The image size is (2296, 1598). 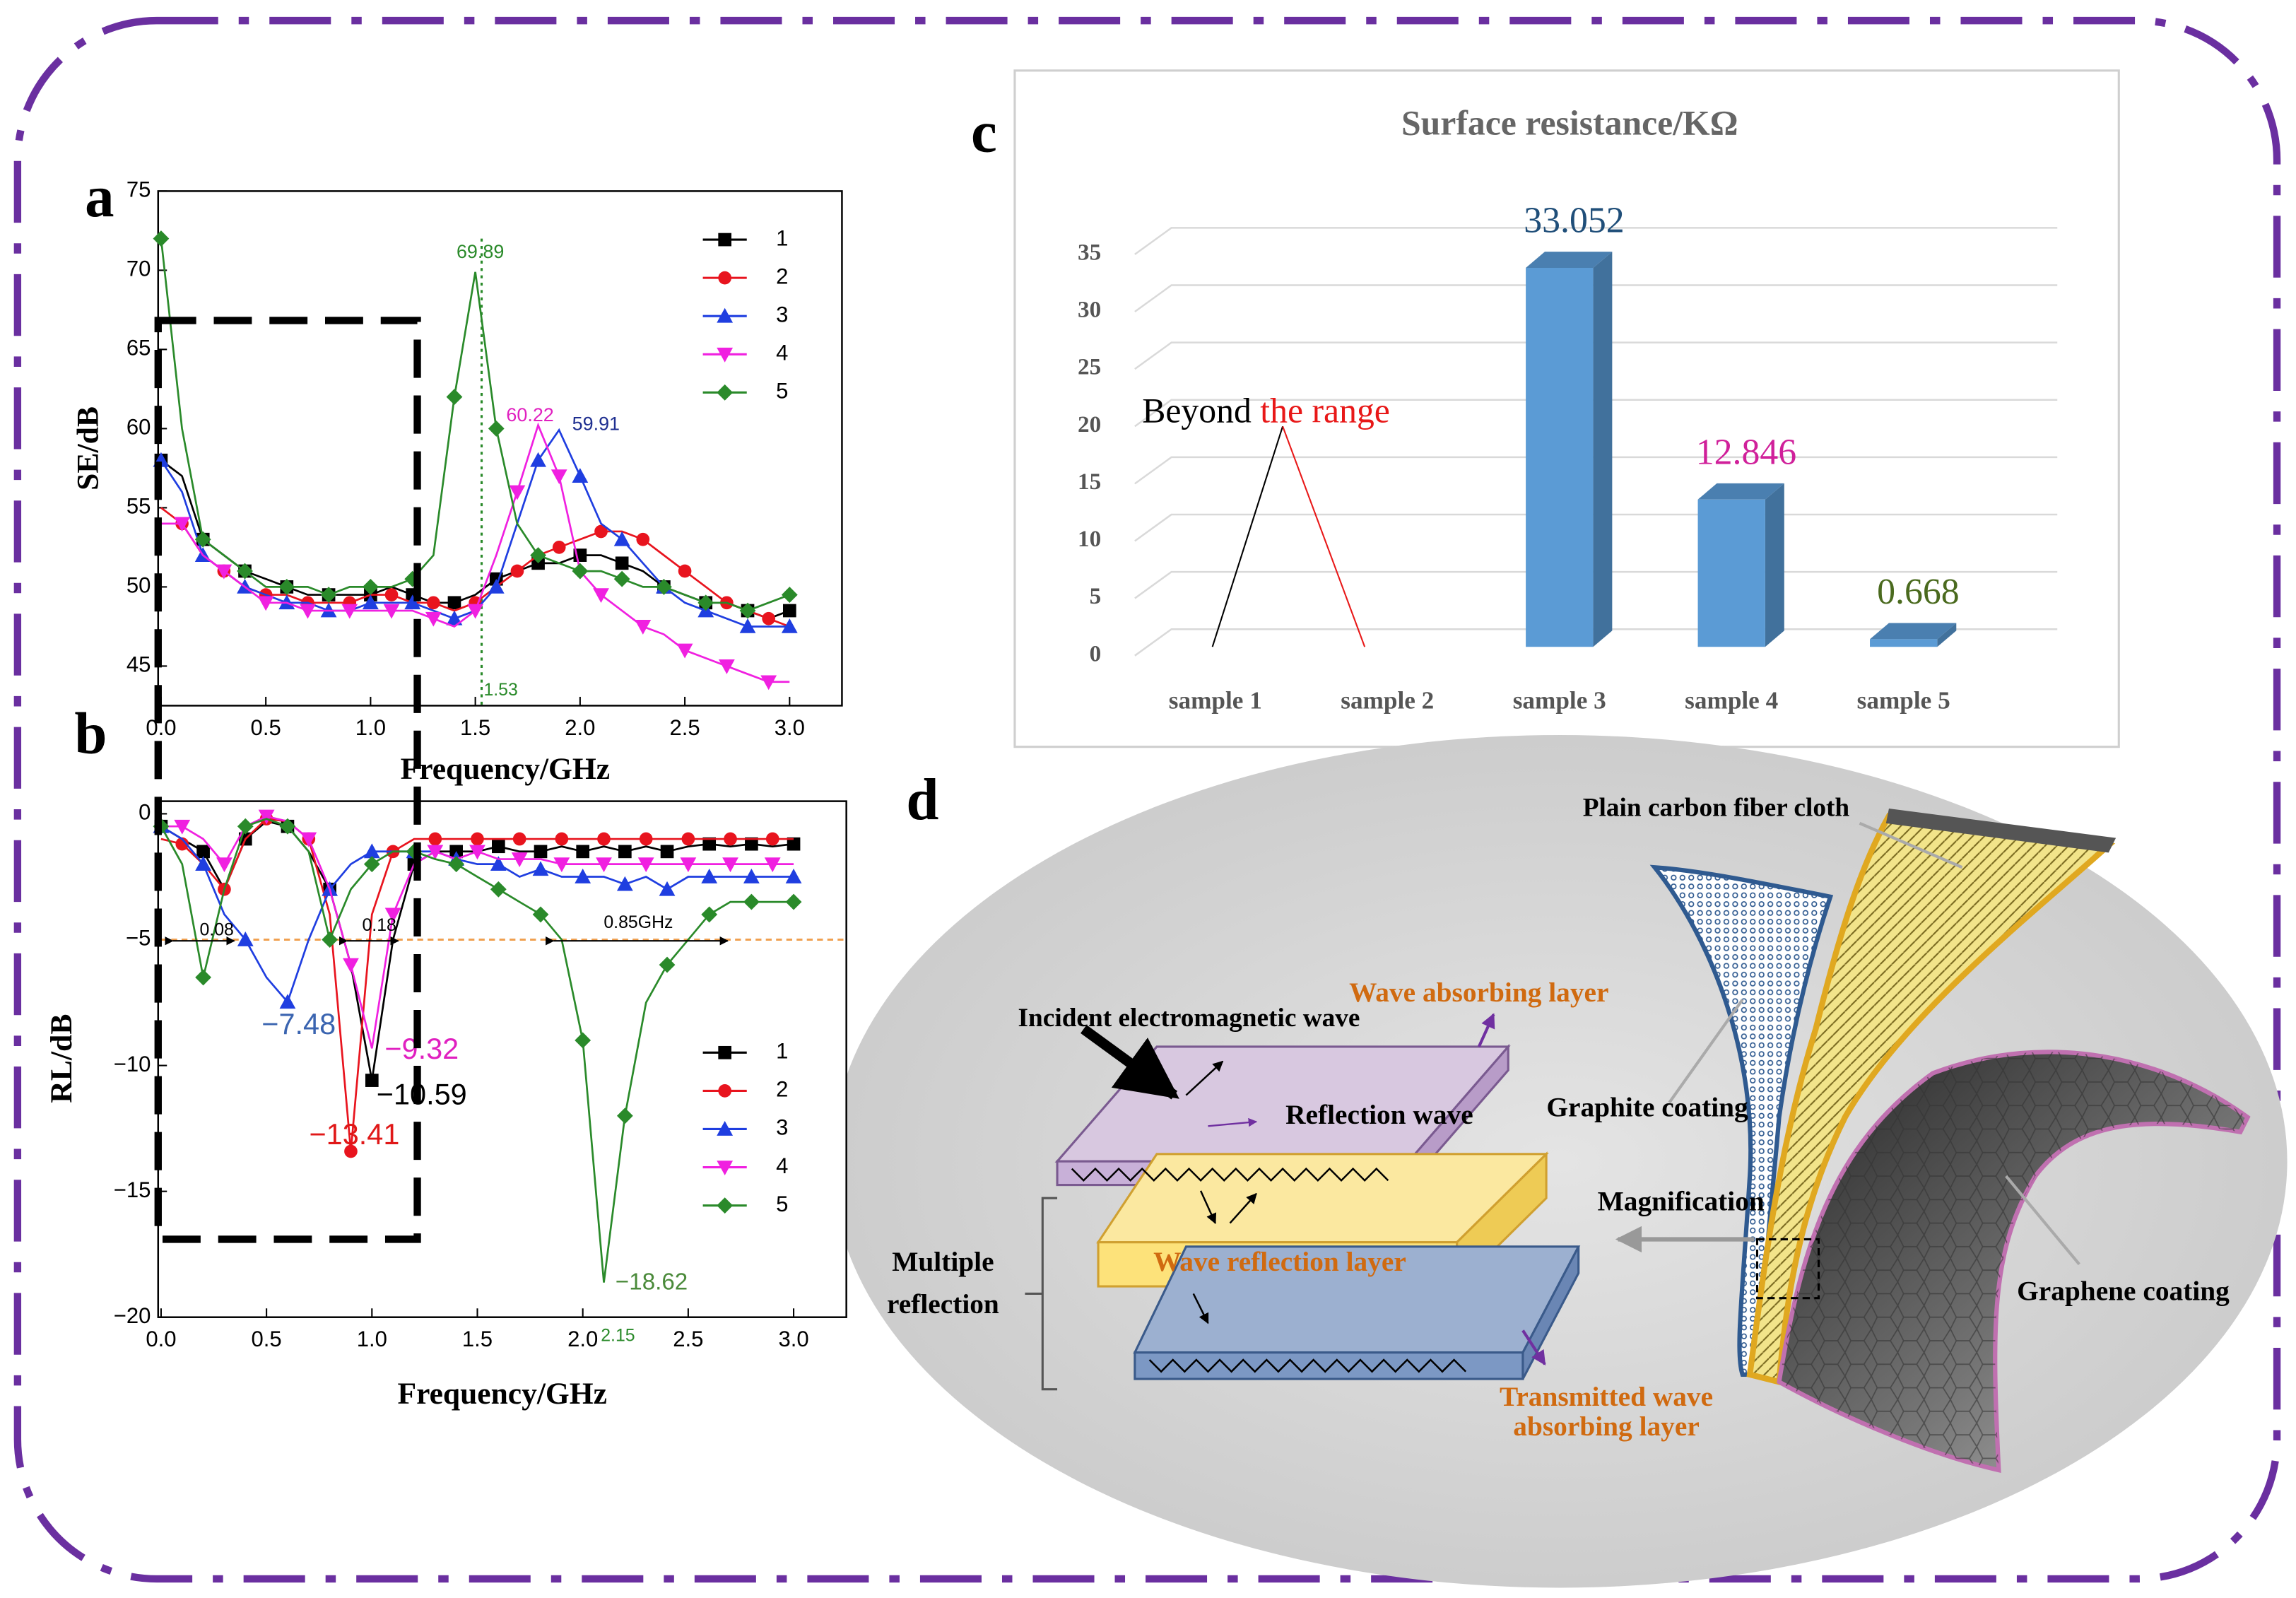 I want to click on label: reflection, so click(x=943, y=1304).